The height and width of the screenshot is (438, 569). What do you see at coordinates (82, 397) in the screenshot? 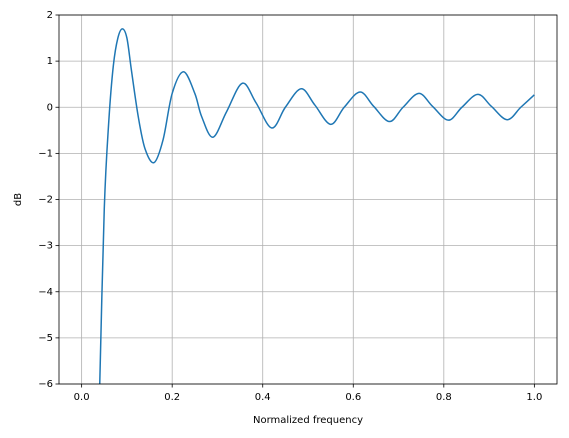
I see `x-tick-label: 0.0` at bounding box center [82, 397].